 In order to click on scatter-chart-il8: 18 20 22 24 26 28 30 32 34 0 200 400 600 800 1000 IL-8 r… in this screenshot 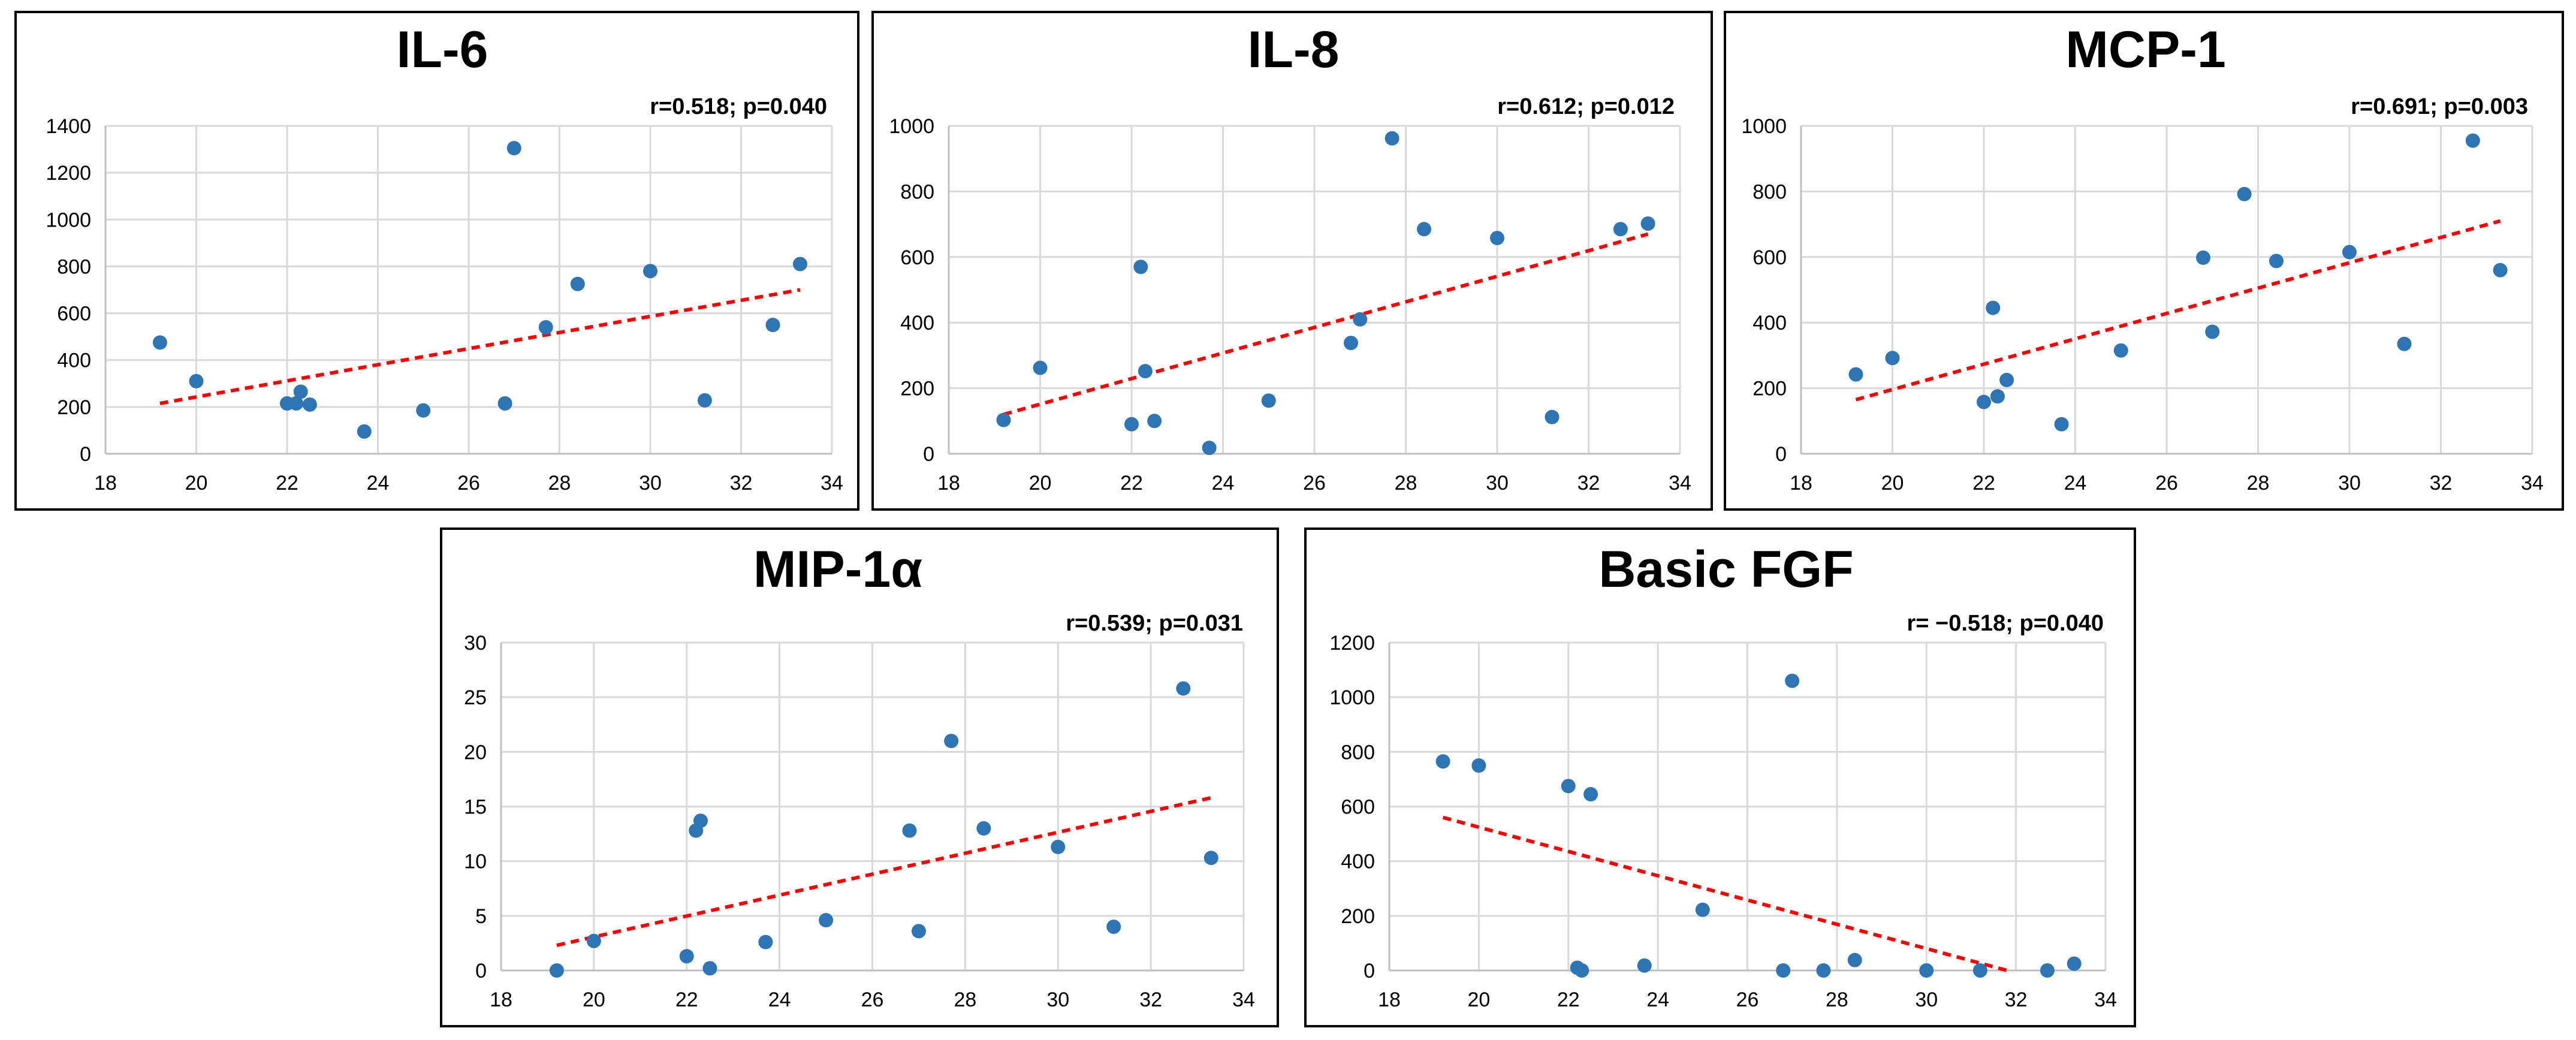, I will do `click(1290, 258)`.